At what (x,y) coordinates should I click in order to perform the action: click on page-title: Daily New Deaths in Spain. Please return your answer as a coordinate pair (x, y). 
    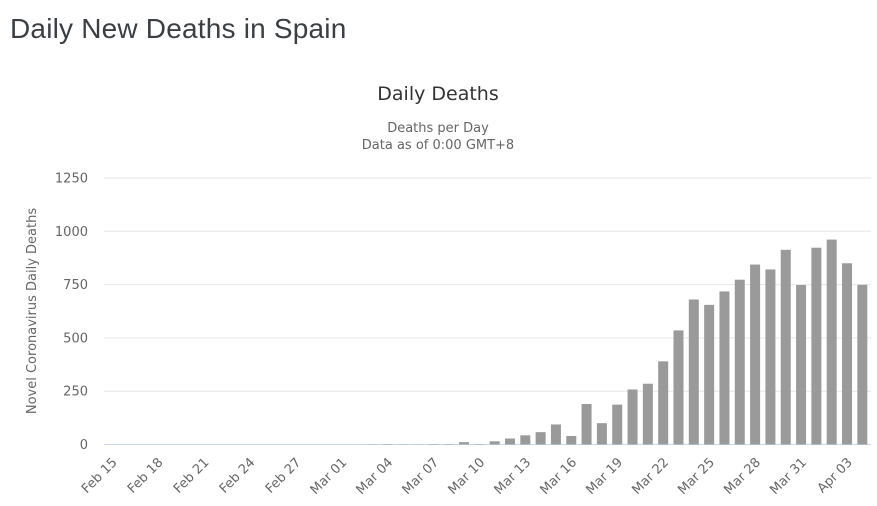
    Looking at the image, I should click on (178, 28).